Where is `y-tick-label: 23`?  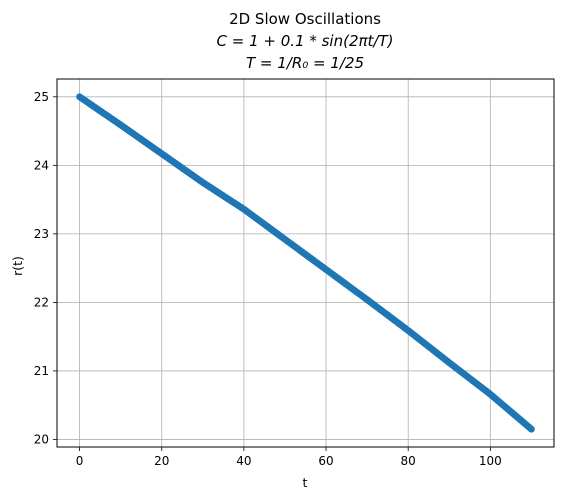 y-tick-label: 23 is located at coordinates (41, 234).